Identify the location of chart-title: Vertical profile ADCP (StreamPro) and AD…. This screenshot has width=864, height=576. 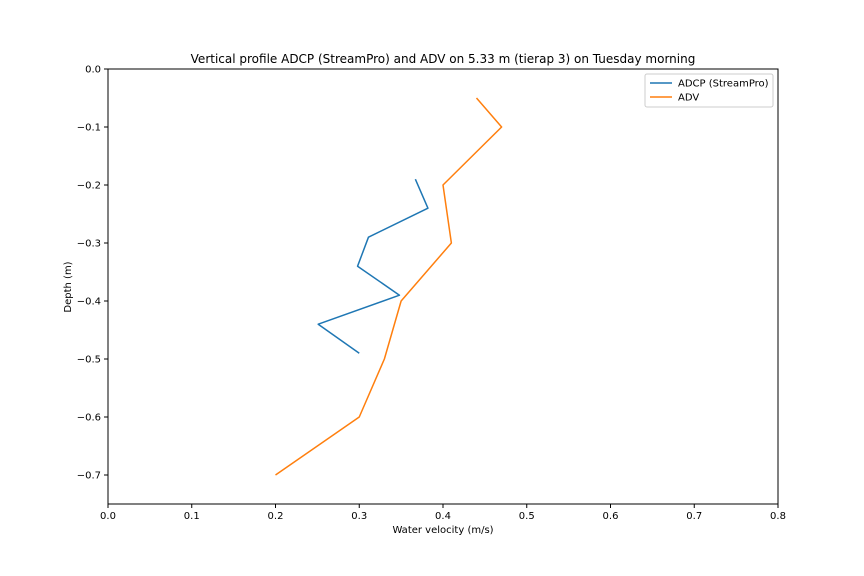
(443, 59).